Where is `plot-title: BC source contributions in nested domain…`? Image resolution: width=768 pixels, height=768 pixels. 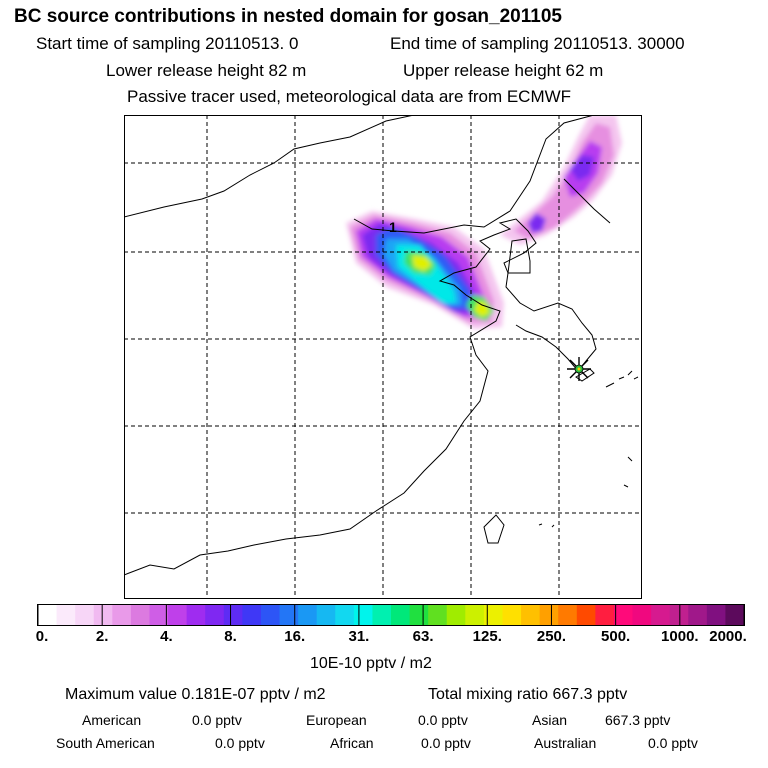 plot-title: BC source contributions in nested domain… is located at coordinates (288, 16).